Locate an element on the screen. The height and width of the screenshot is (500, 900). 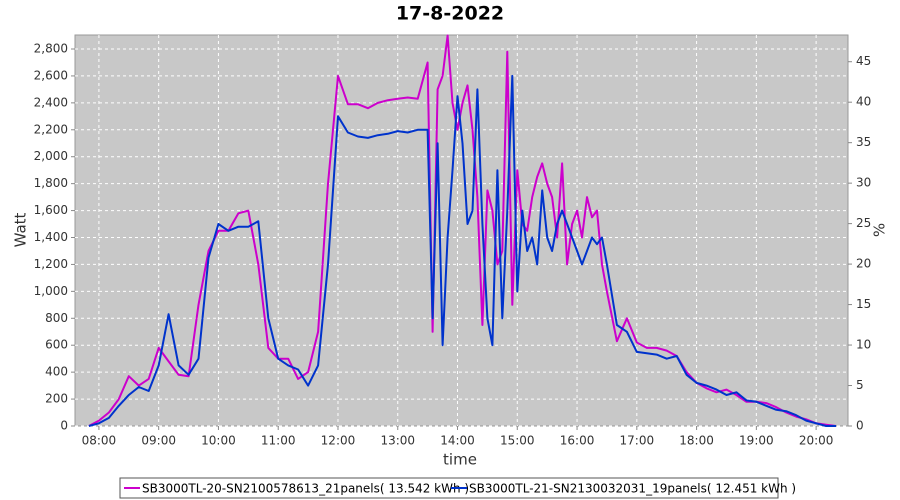
y2-tick-label: 5 is located at coordinates (860, 385).